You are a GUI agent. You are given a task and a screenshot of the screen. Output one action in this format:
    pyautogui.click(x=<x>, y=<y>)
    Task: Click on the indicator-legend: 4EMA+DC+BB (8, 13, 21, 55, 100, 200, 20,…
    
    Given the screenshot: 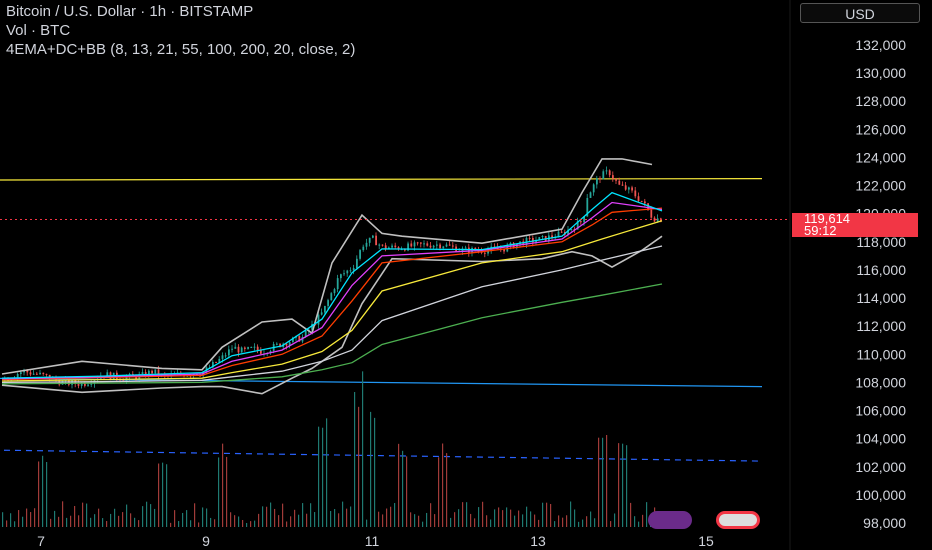 What is the action you would take?
    pyautogui.click(x=181, y=49)
    